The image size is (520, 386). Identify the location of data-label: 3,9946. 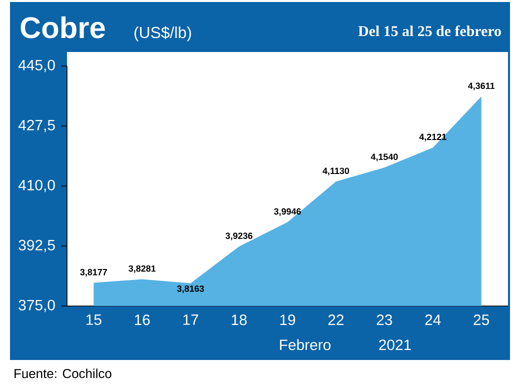
(287, 212).